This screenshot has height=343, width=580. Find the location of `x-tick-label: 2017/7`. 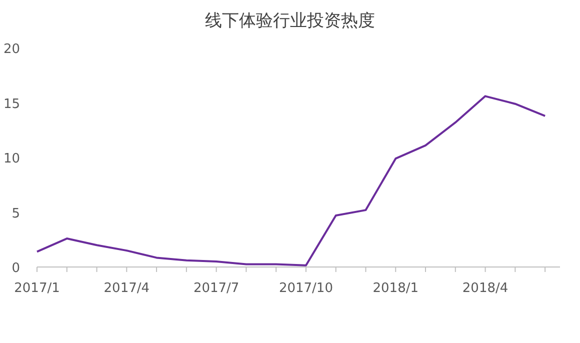

x-tick-label: 2017/7 is located at coordinates (216, 288).